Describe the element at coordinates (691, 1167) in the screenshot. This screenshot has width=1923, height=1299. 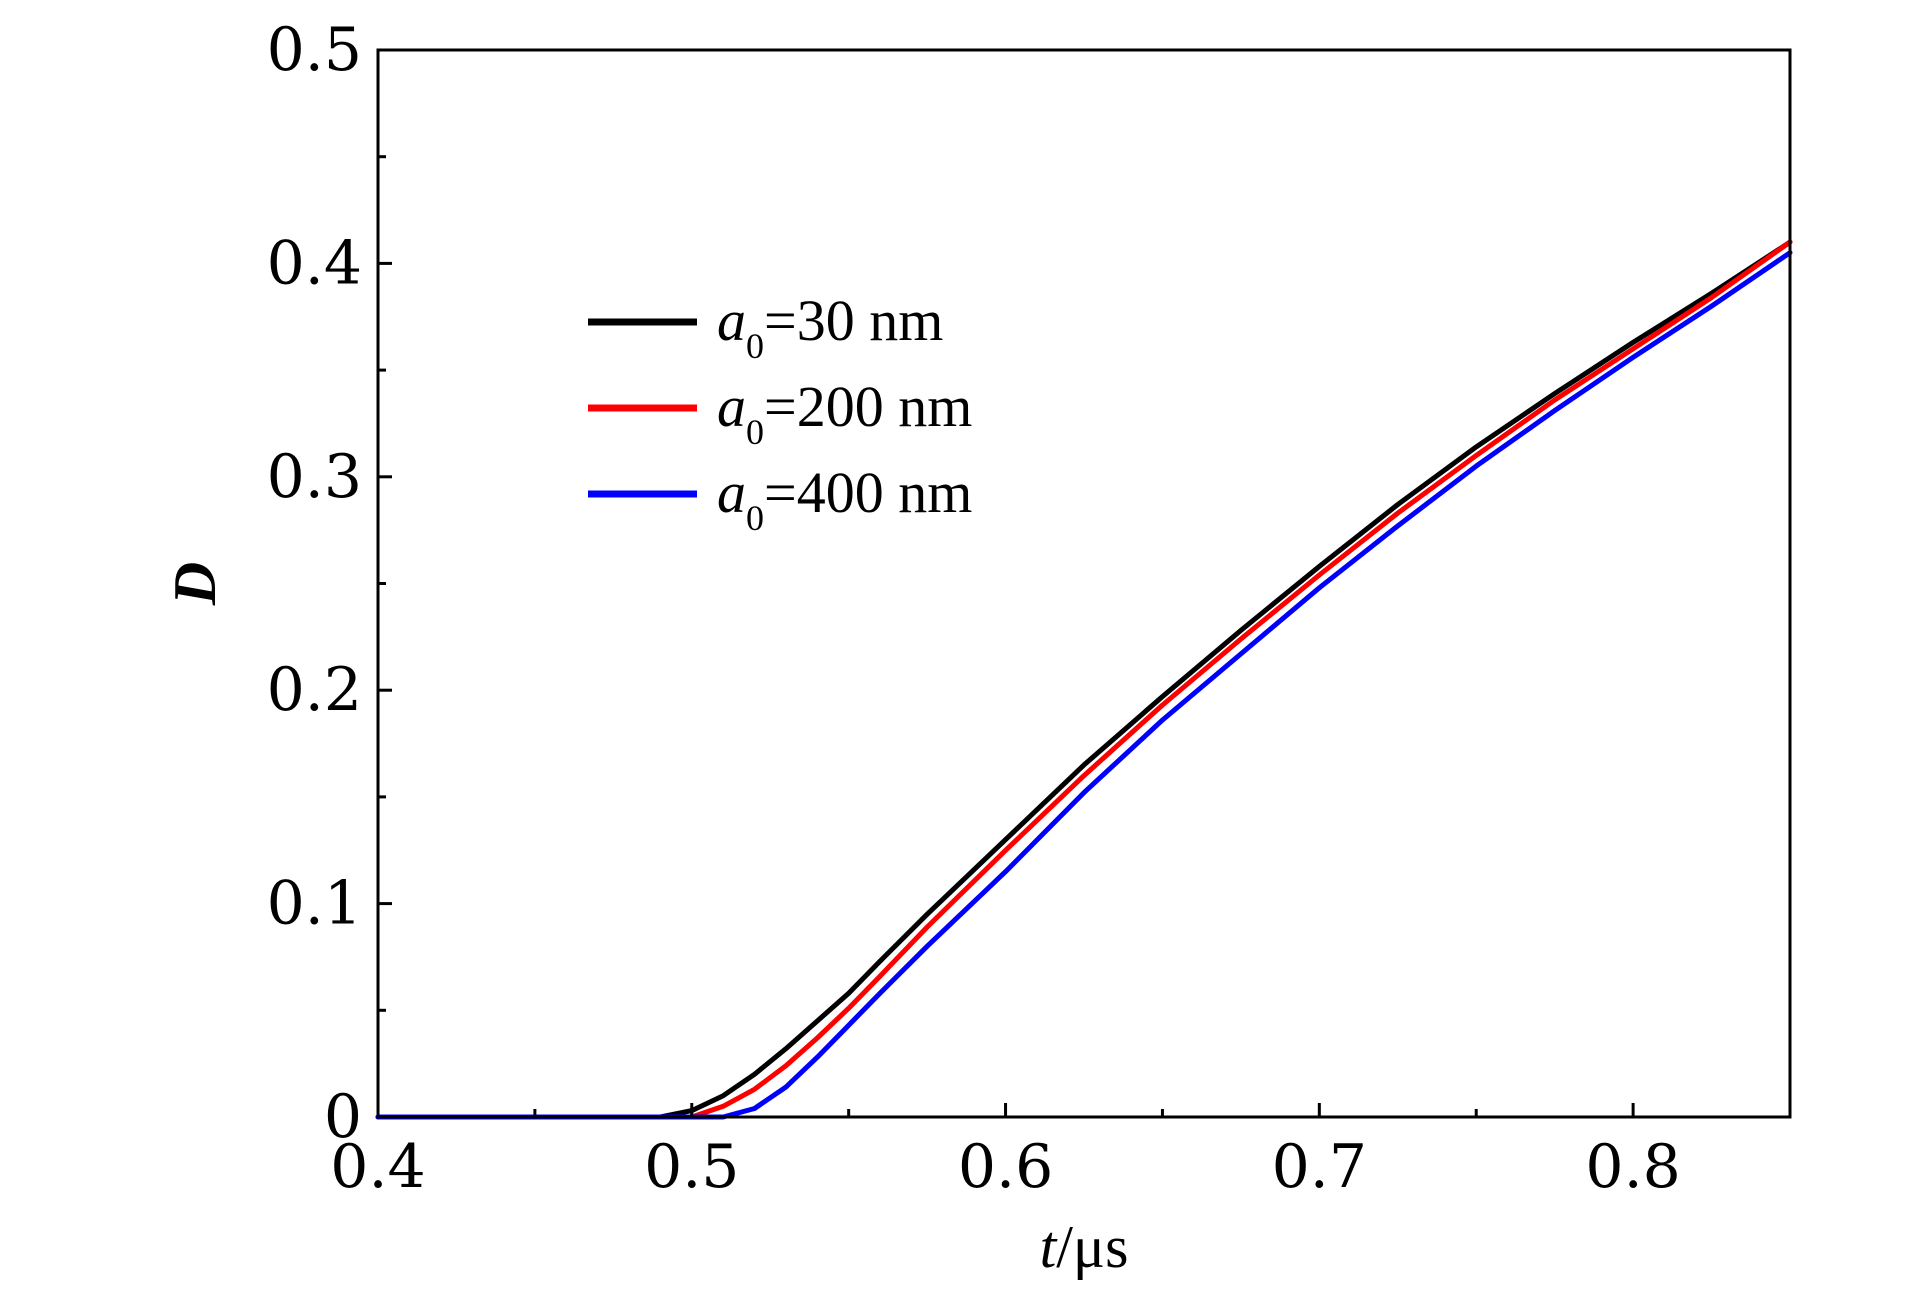
I see `x-tick-label: 0.5` at that location.